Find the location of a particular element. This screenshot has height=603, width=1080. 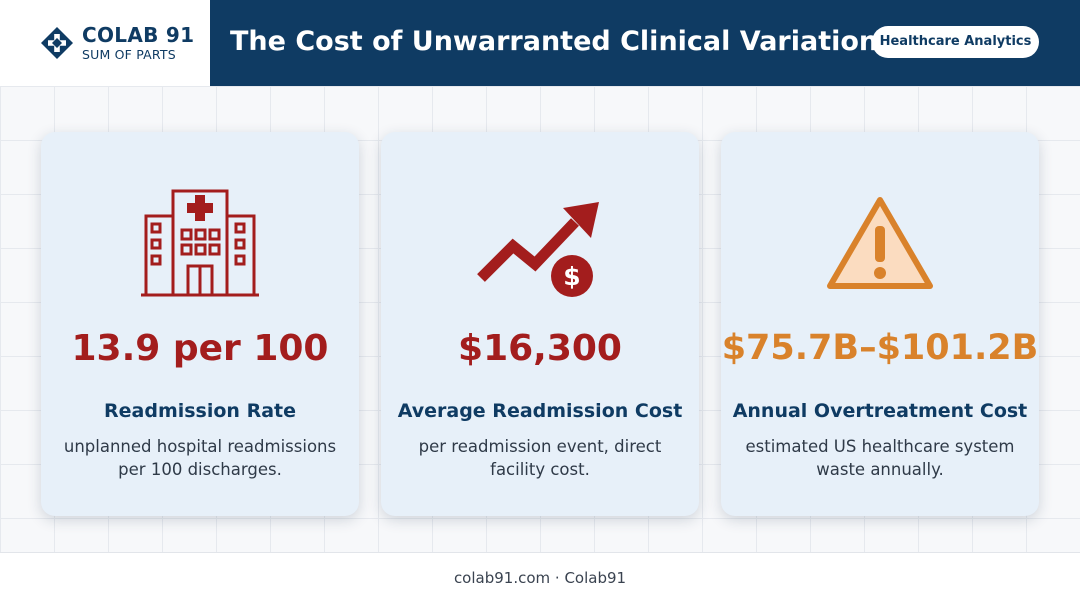

rising-cost-arrow-icon: $ is located at coordinates (540, 248).